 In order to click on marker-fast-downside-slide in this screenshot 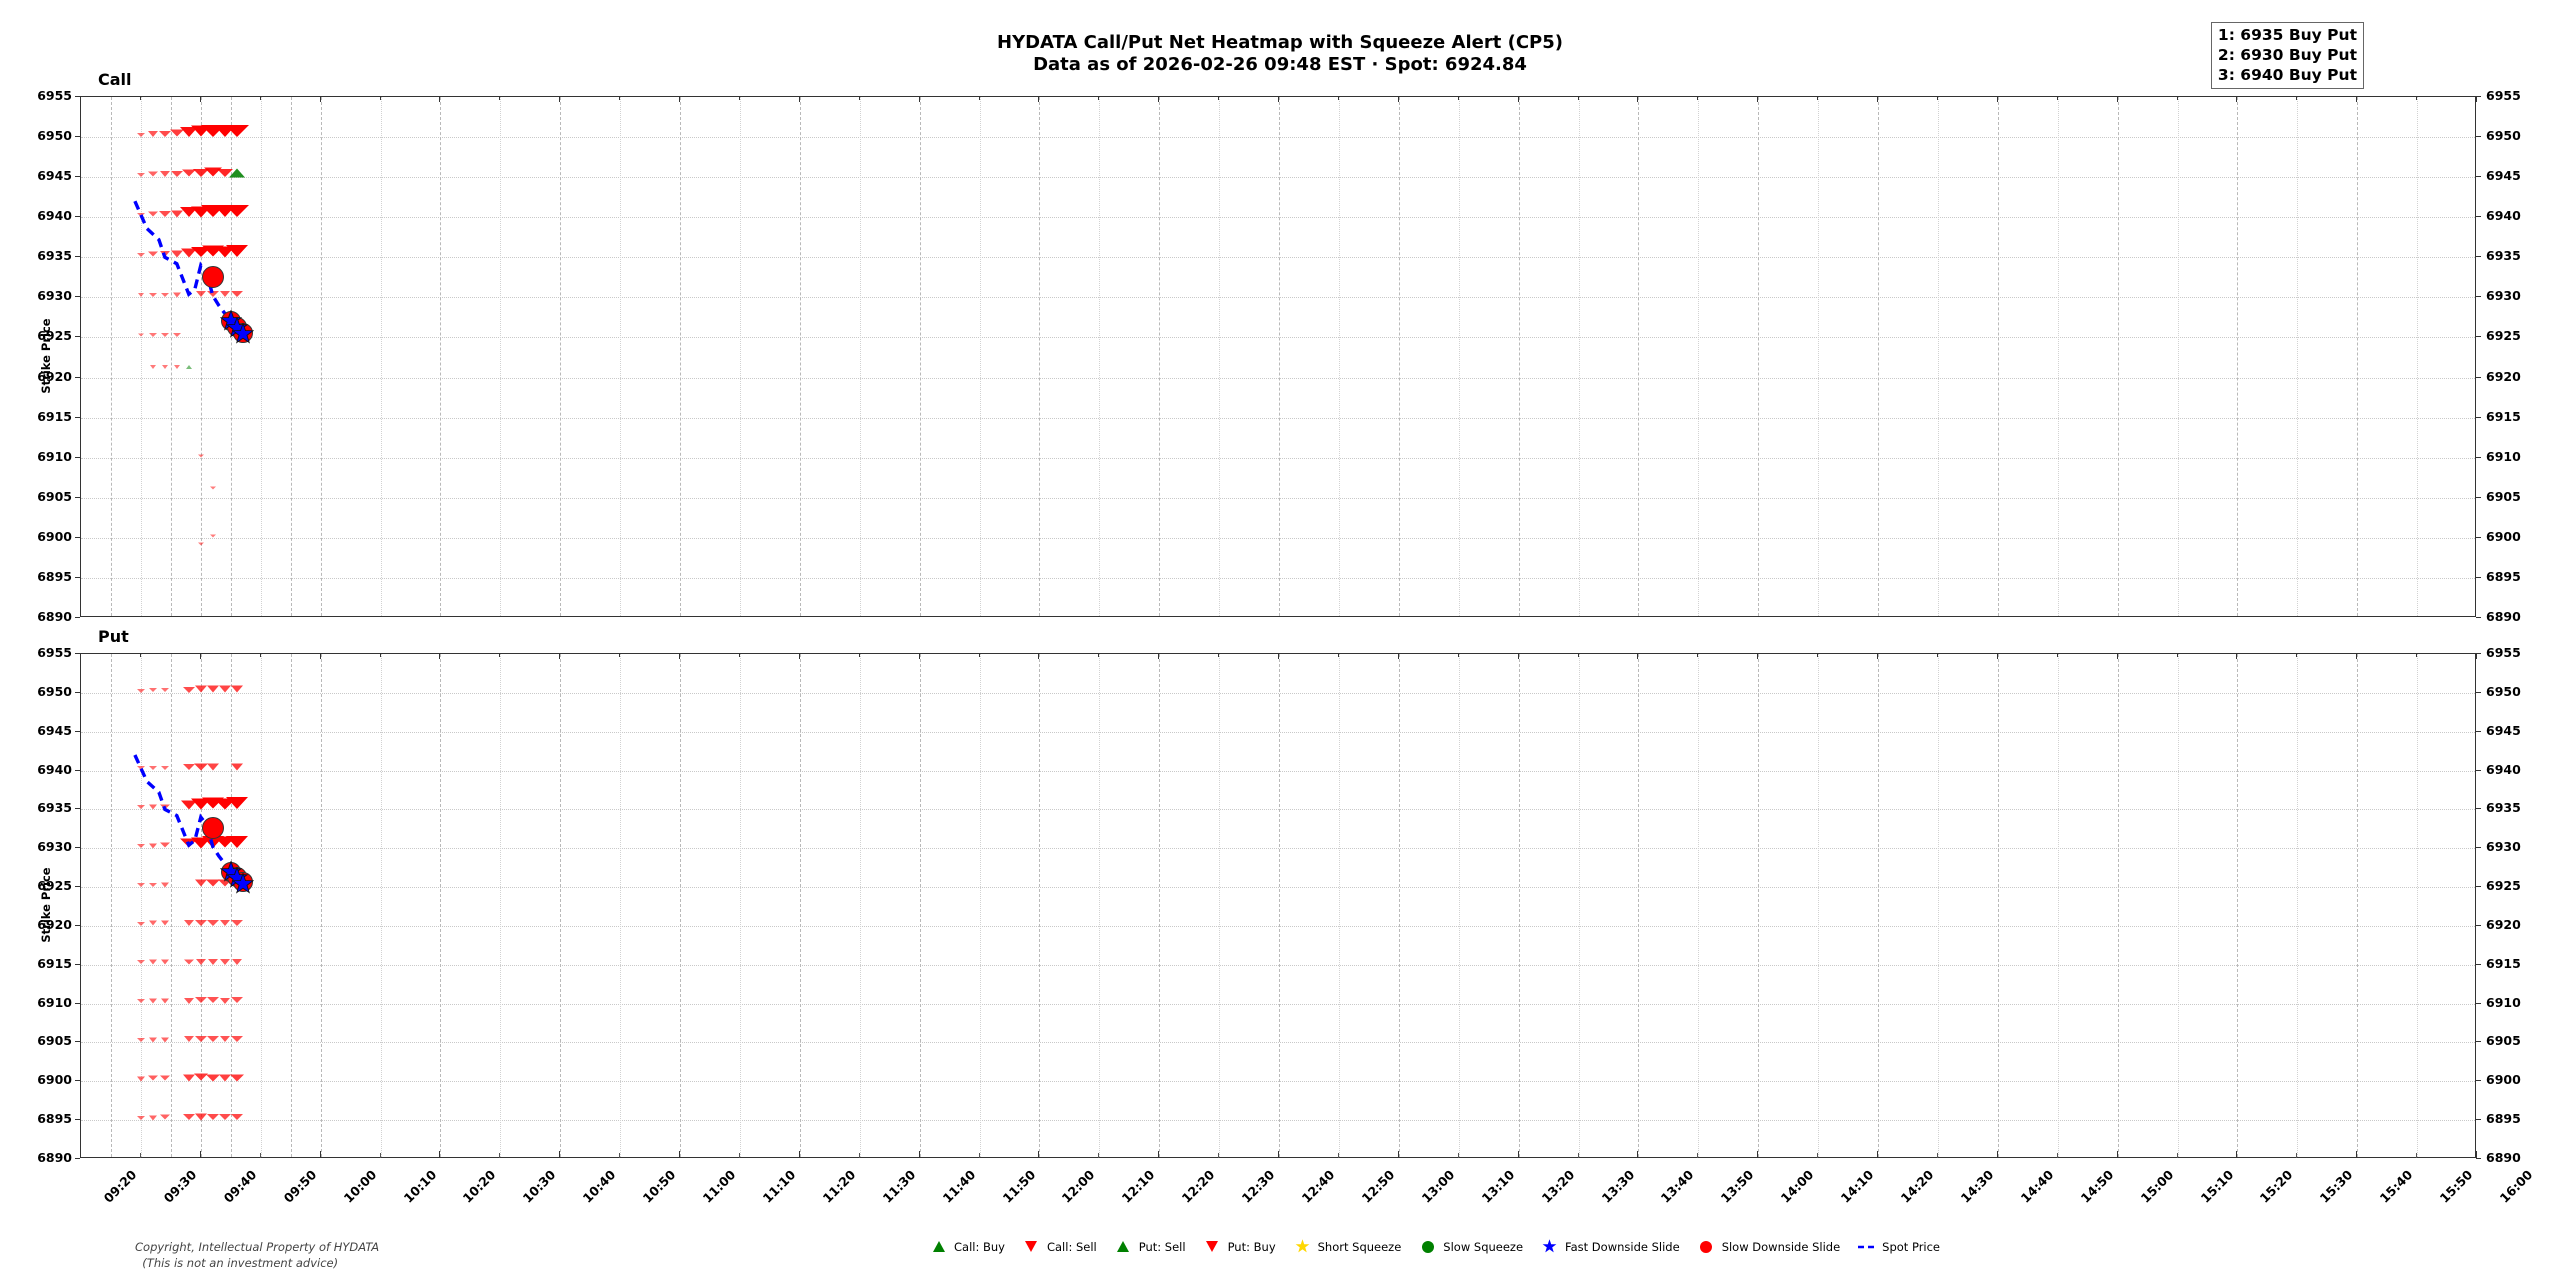, I will do `click(243, 333)`.